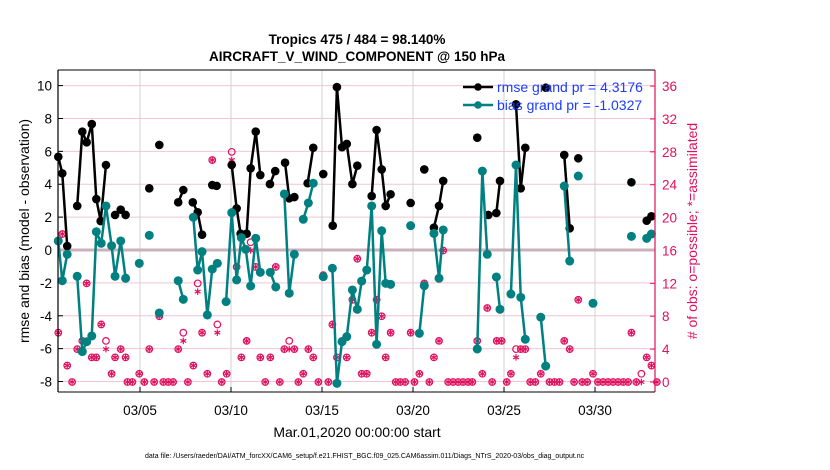 The height and width of the screenshot is (470, 830). Describe the element at coordinates (24, 231) in the screenshot. I see `y-axis-label: rmse and bias (model - observation)` at that location.